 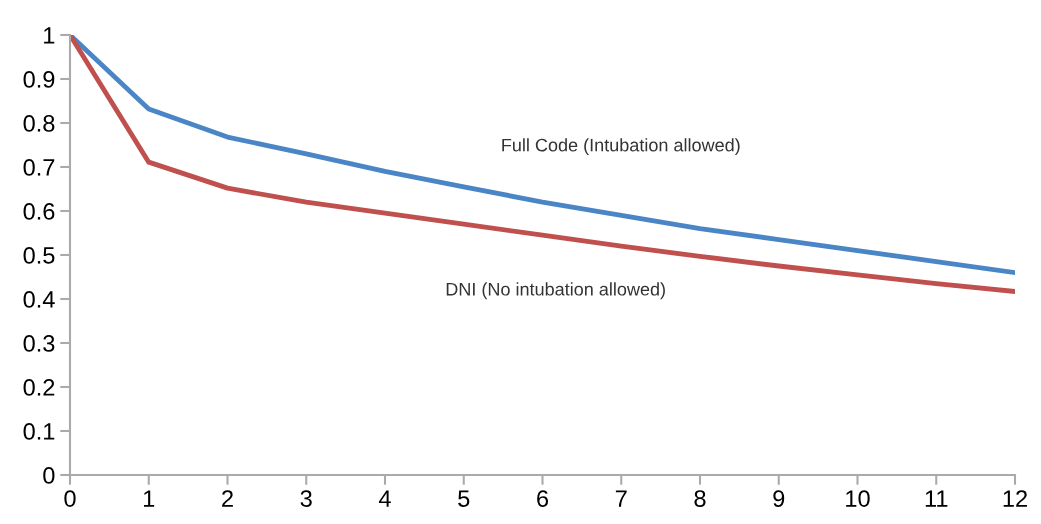 I want to click on y-tick-label: 1, so click(x=49, y=35).